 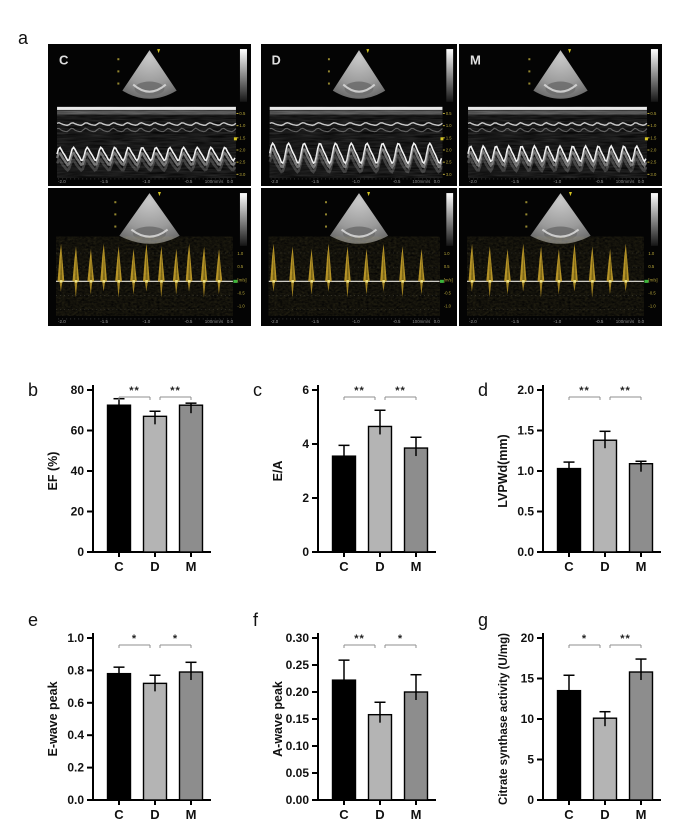 I want to click on chart-panel-c: c 0 2 4 6 C D M ** ** E/A, so click(x=359, y=487).